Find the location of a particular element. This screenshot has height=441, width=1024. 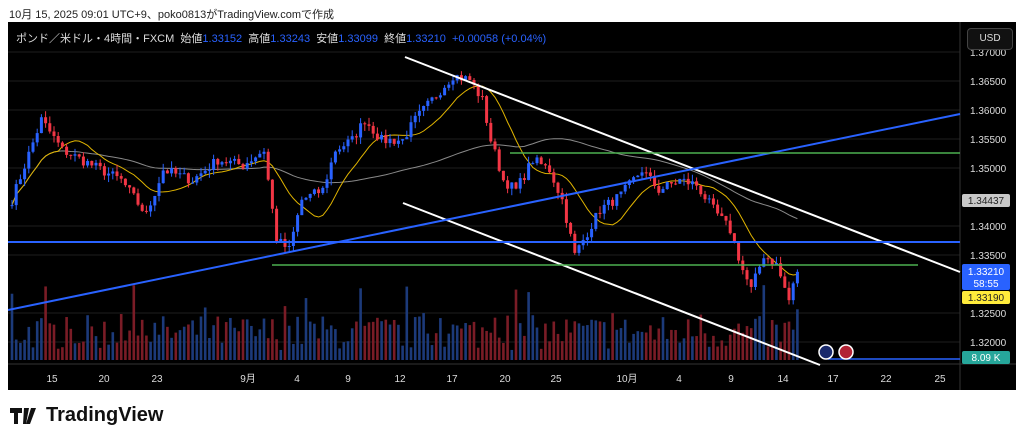

ma-price-label-bg is located at coordinates (986, 200).